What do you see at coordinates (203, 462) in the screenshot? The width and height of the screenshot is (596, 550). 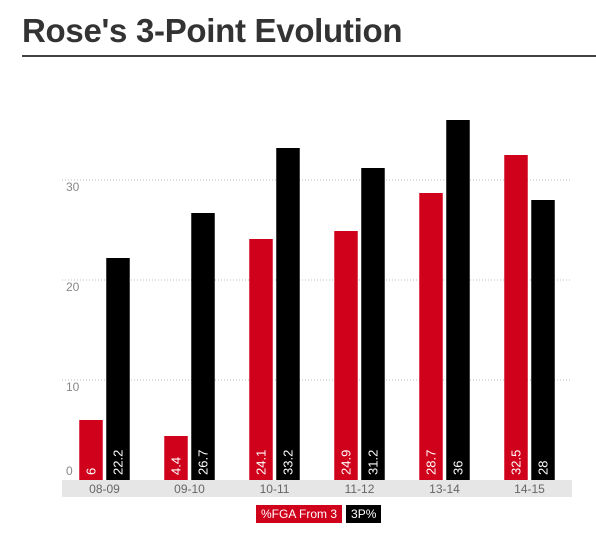 I see `bar-value-label: 26.7` at bounding box center [203, 462].